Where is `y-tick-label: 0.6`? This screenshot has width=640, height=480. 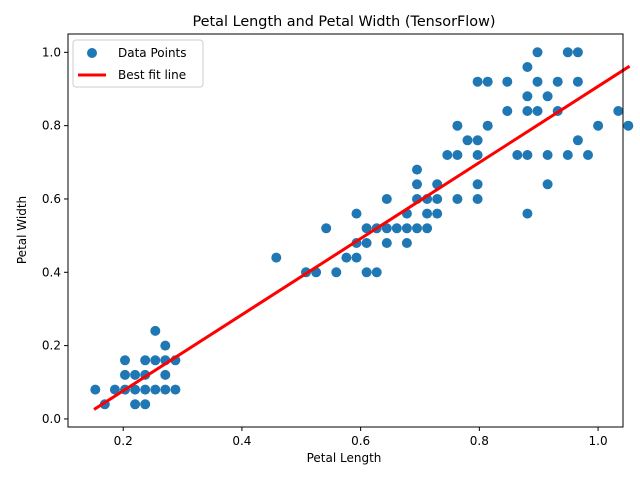
y-tick-label: 0.6 is located at coordinates (51, 199).